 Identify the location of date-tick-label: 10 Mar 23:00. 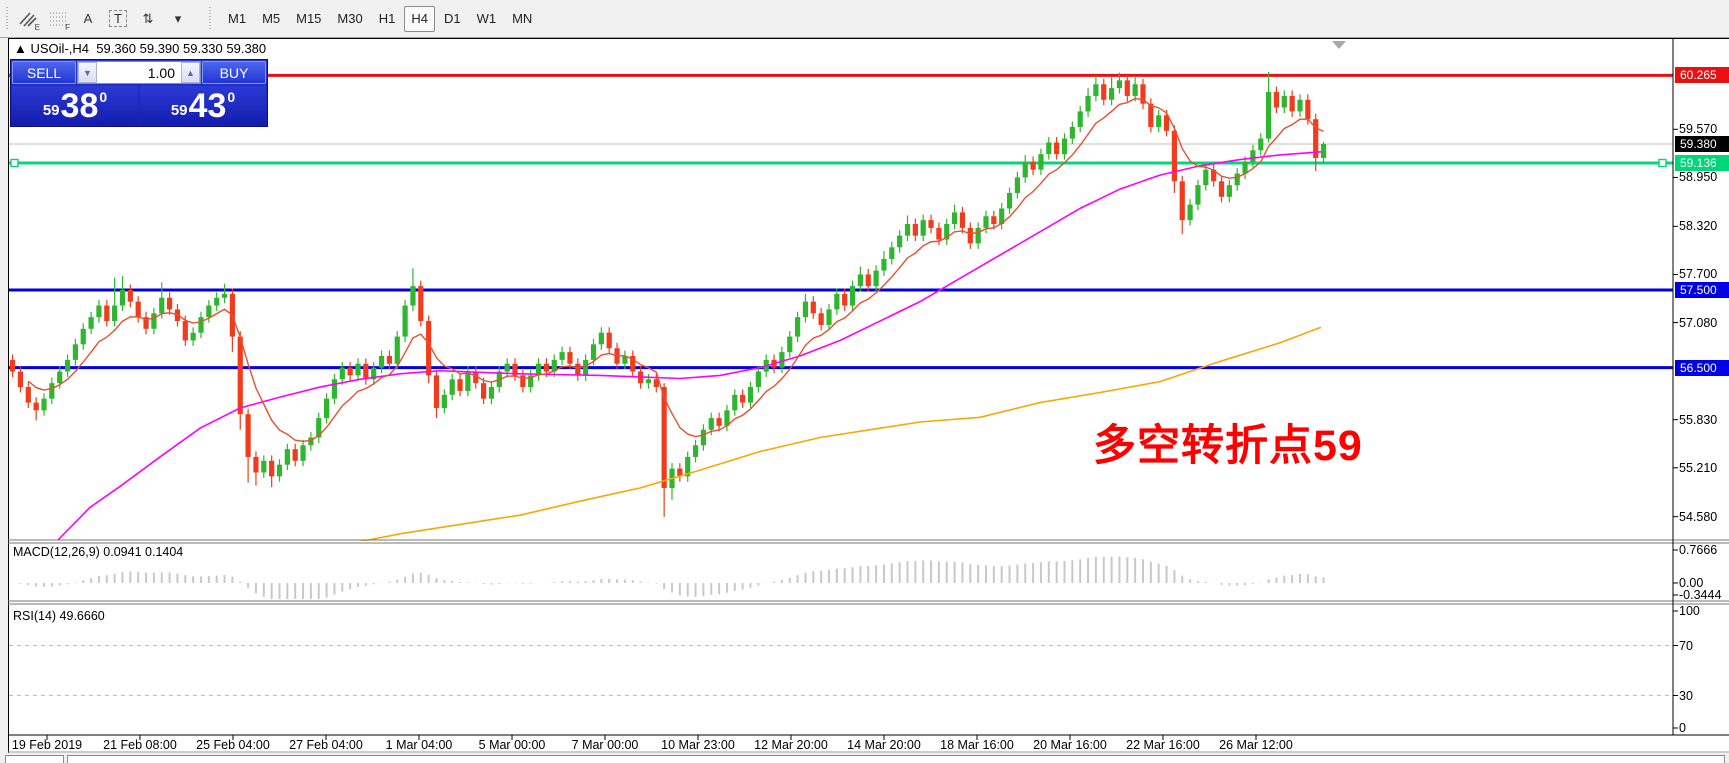
(698, 745).